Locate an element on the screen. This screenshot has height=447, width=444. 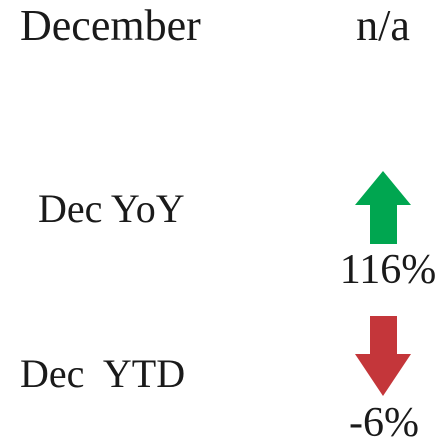
row-label: Dec YoY is located at coordinates (111, 208).